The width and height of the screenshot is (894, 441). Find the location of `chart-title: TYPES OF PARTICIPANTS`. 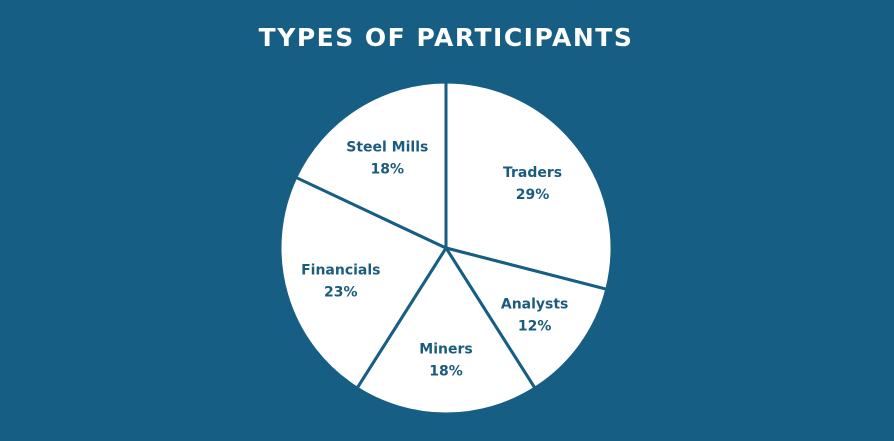

chart-title: TYPES OF PARTICIPANTS is located at coordinates (446, 37).